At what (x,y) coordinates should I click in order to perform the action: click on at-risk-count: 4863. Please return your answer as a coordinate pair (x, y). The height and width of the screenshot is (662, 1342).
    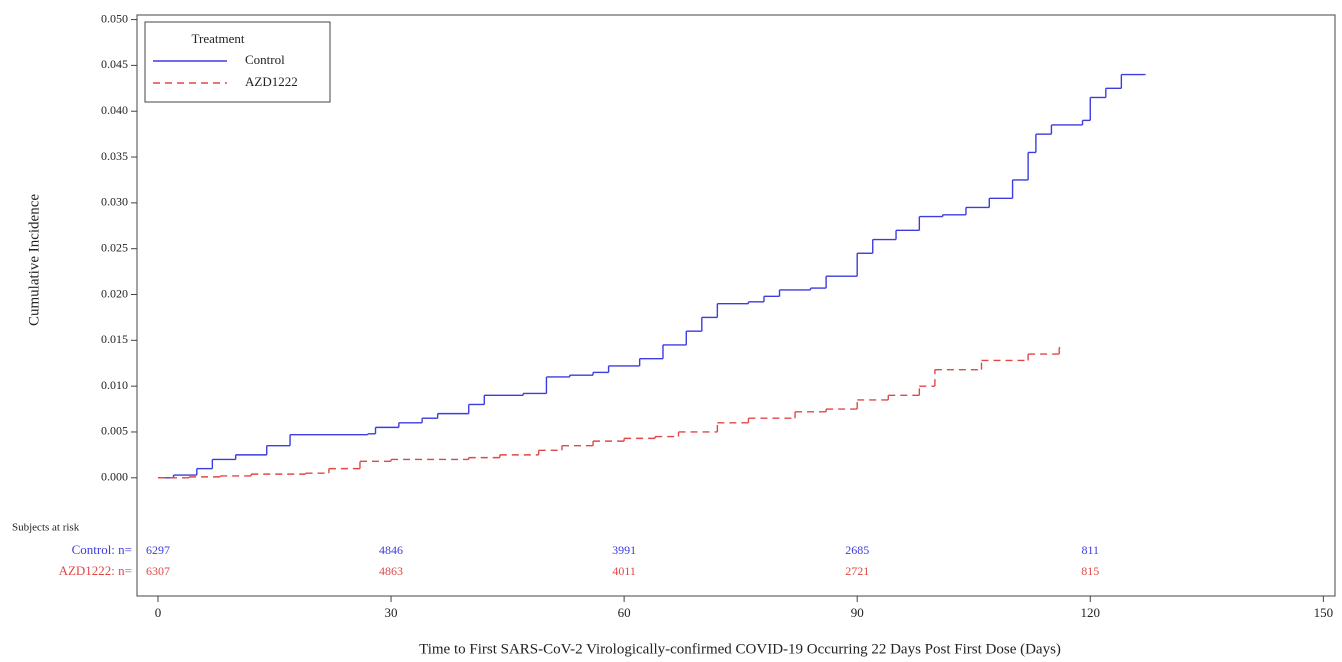
    Looking at the image, I should click on (391, 571).